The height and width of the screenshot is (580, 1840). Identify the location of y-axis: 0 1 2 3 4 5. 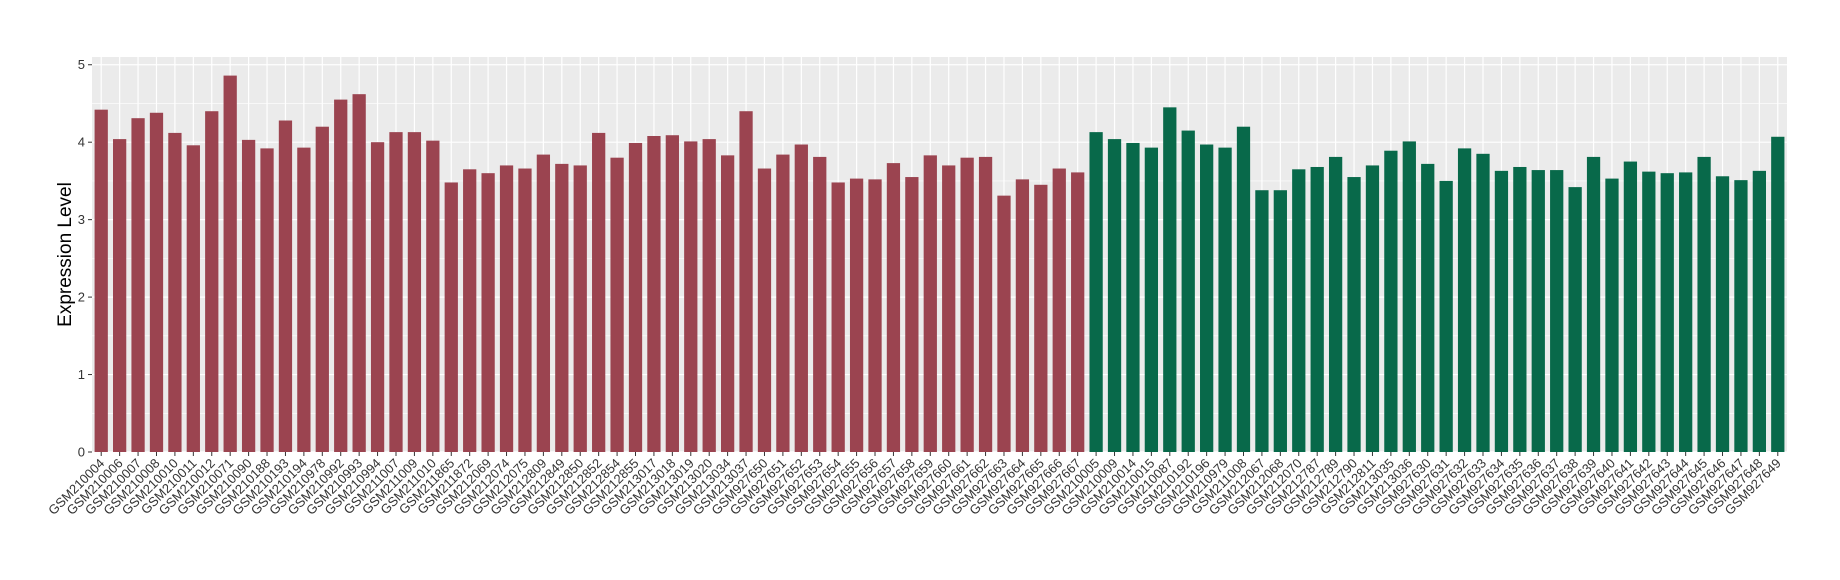
(85, 258).